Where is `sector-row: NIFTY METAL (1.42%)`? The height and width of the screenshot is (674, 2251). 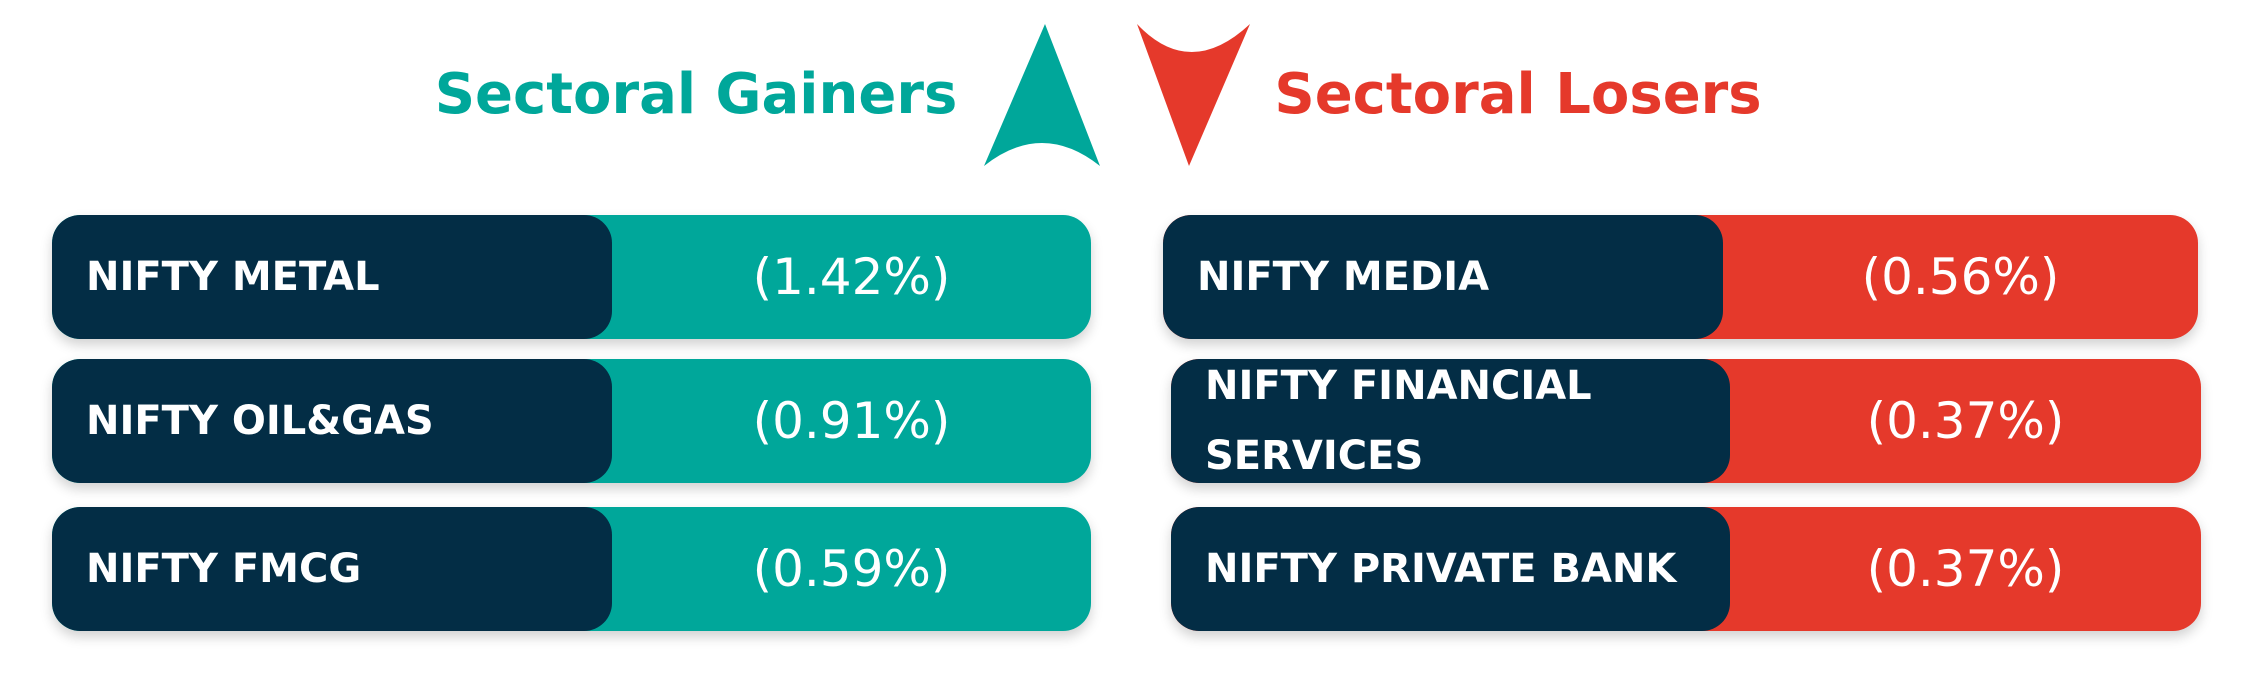
sector-row: NIFTY METAL (1.42%) is located at coordinates (571, 277).